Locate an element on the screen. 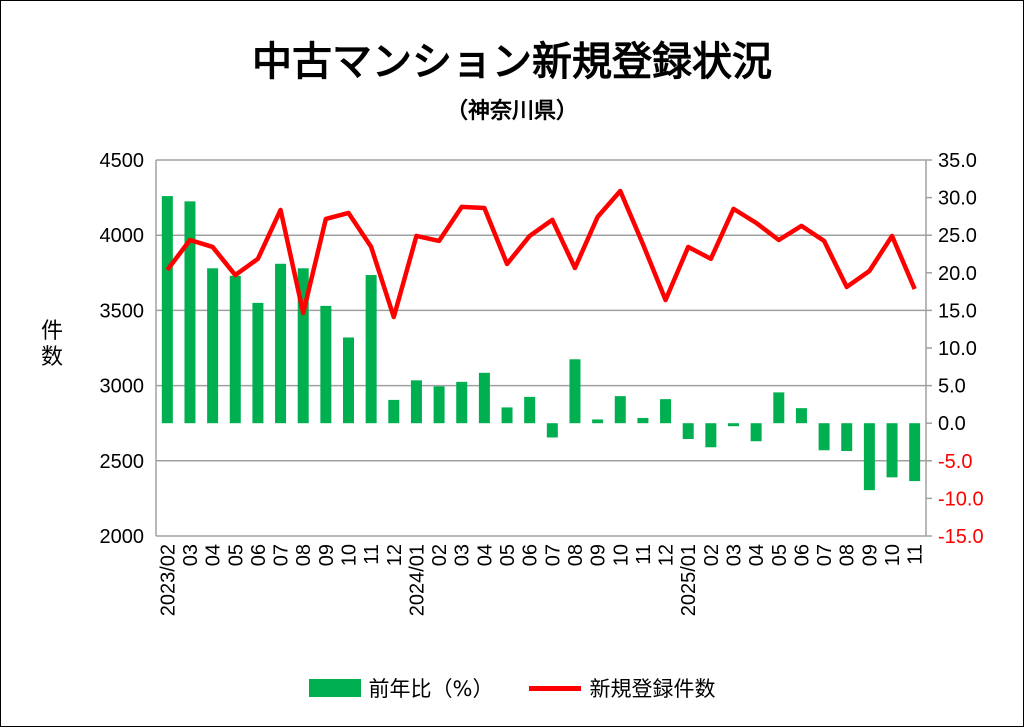  left-tick-label: 4000 is located at coordinates (122, 236).